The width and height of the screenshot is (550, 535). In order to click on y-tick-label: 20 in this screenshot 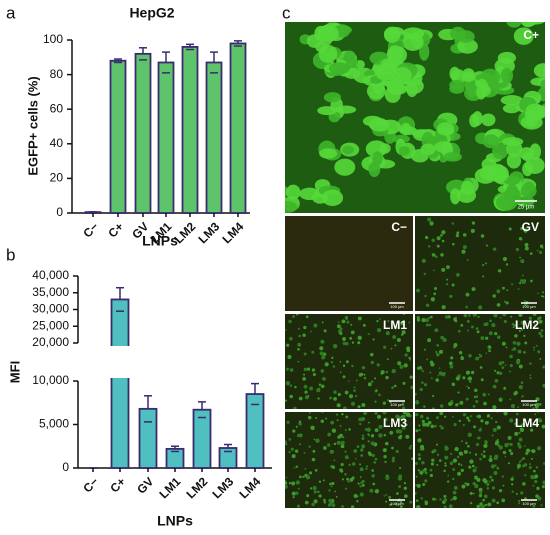, I will do `click(57, 178)`.